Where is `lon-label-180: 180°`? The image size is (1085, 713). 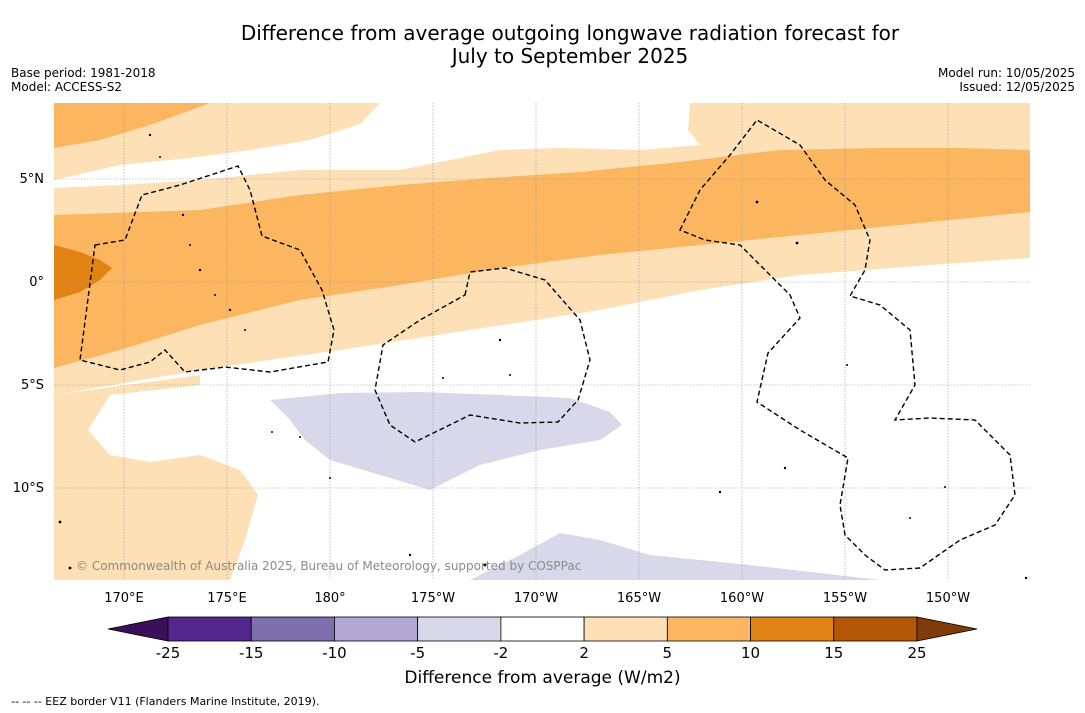
lon-label-180: 180° is located at coordinates (329, 598).